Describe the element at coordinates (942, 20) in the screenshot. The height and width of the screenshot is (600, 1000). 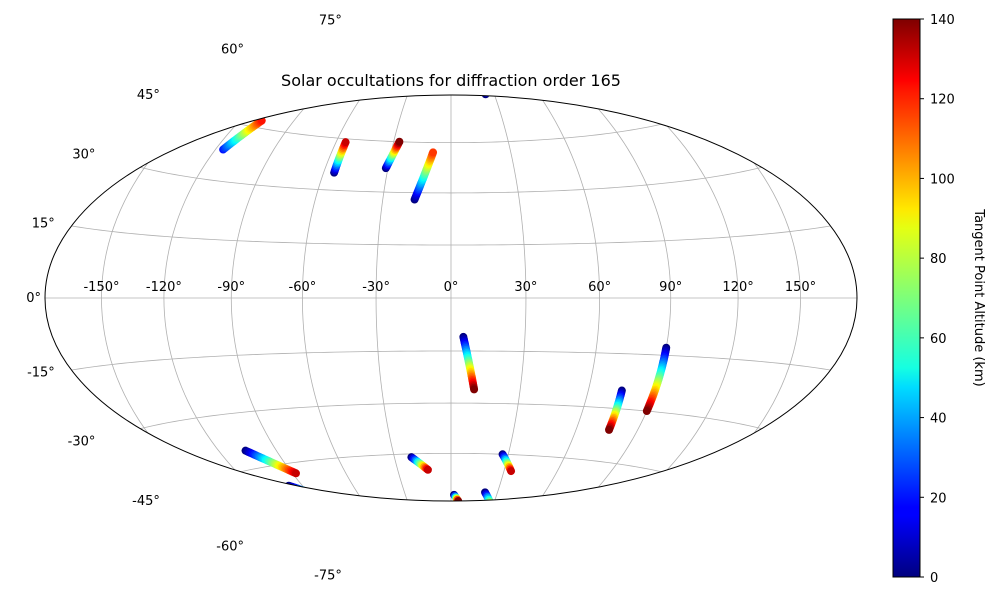
I see `colorbar-tick-label: 140` at that location.